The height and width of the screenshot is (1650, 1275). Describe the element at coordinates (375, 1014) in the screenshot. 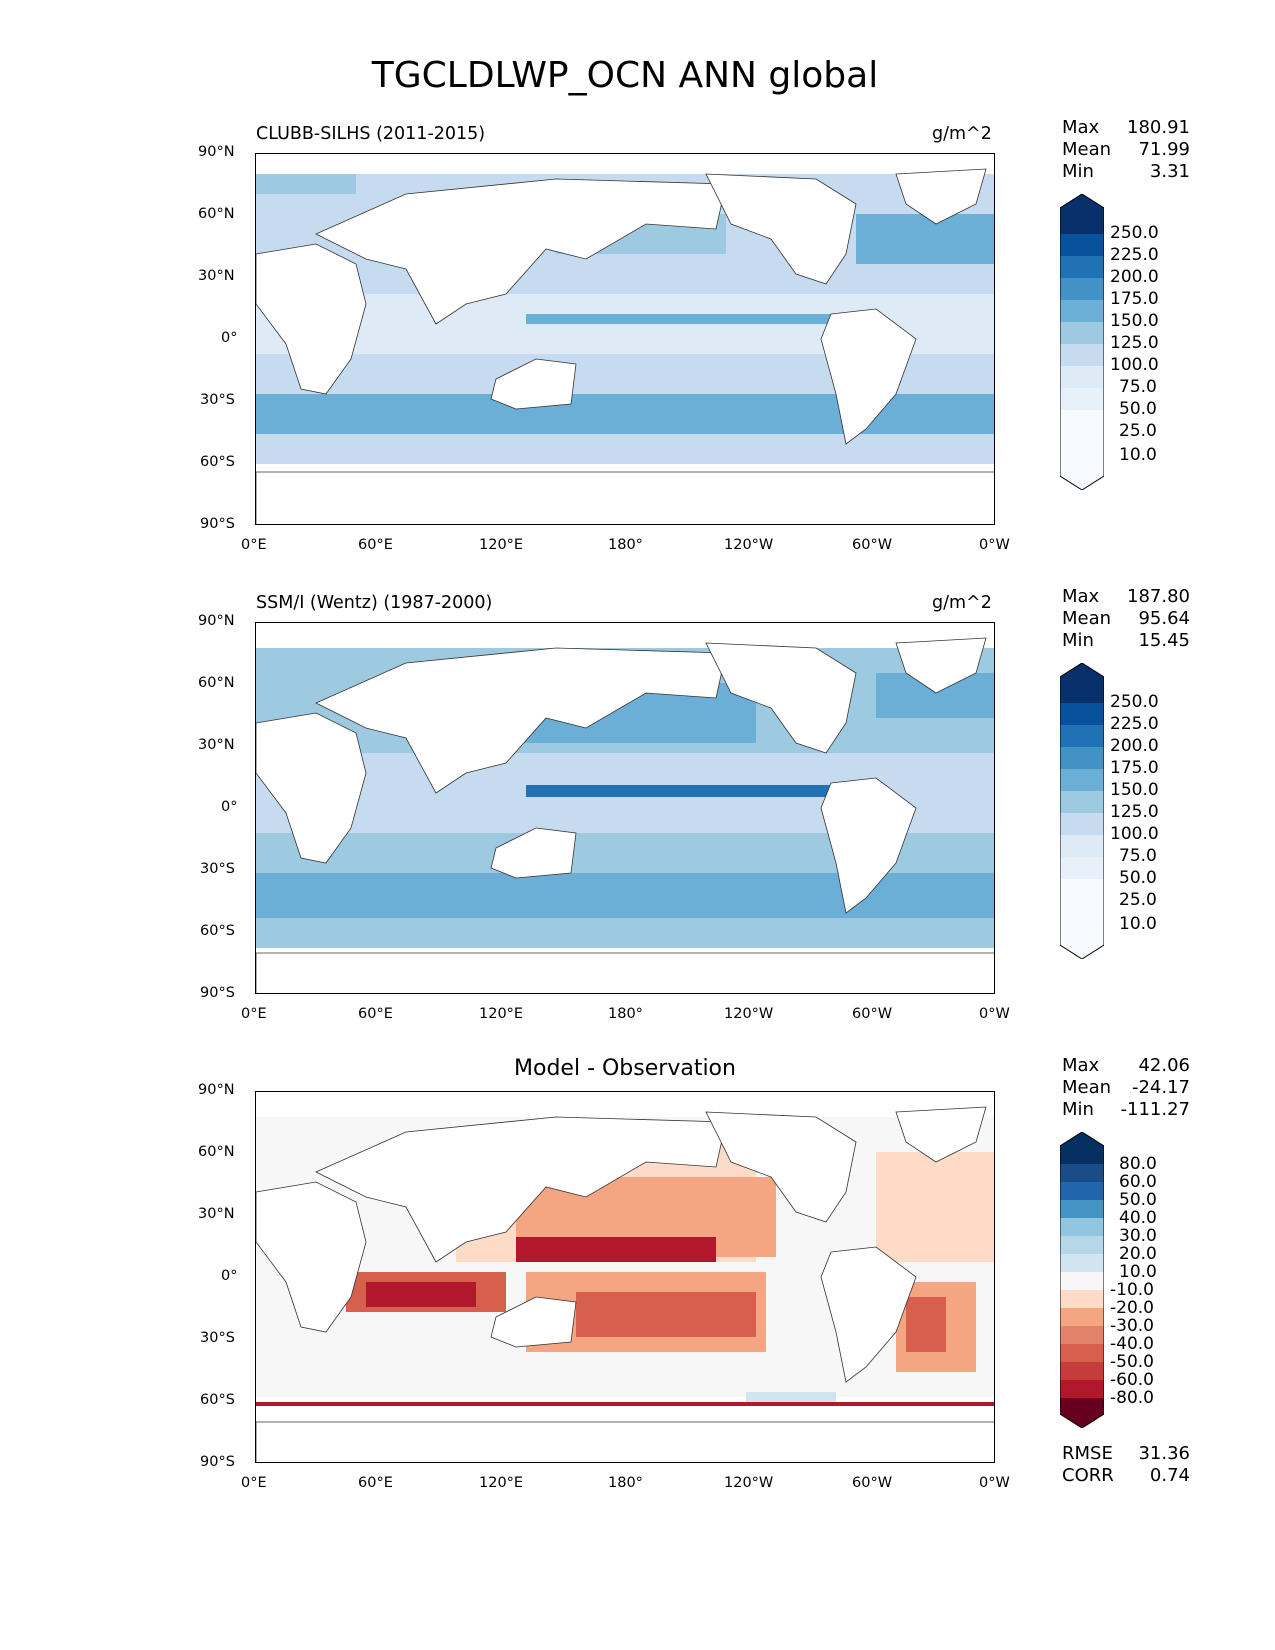

I see `lon-tick: 60°E` at that location.